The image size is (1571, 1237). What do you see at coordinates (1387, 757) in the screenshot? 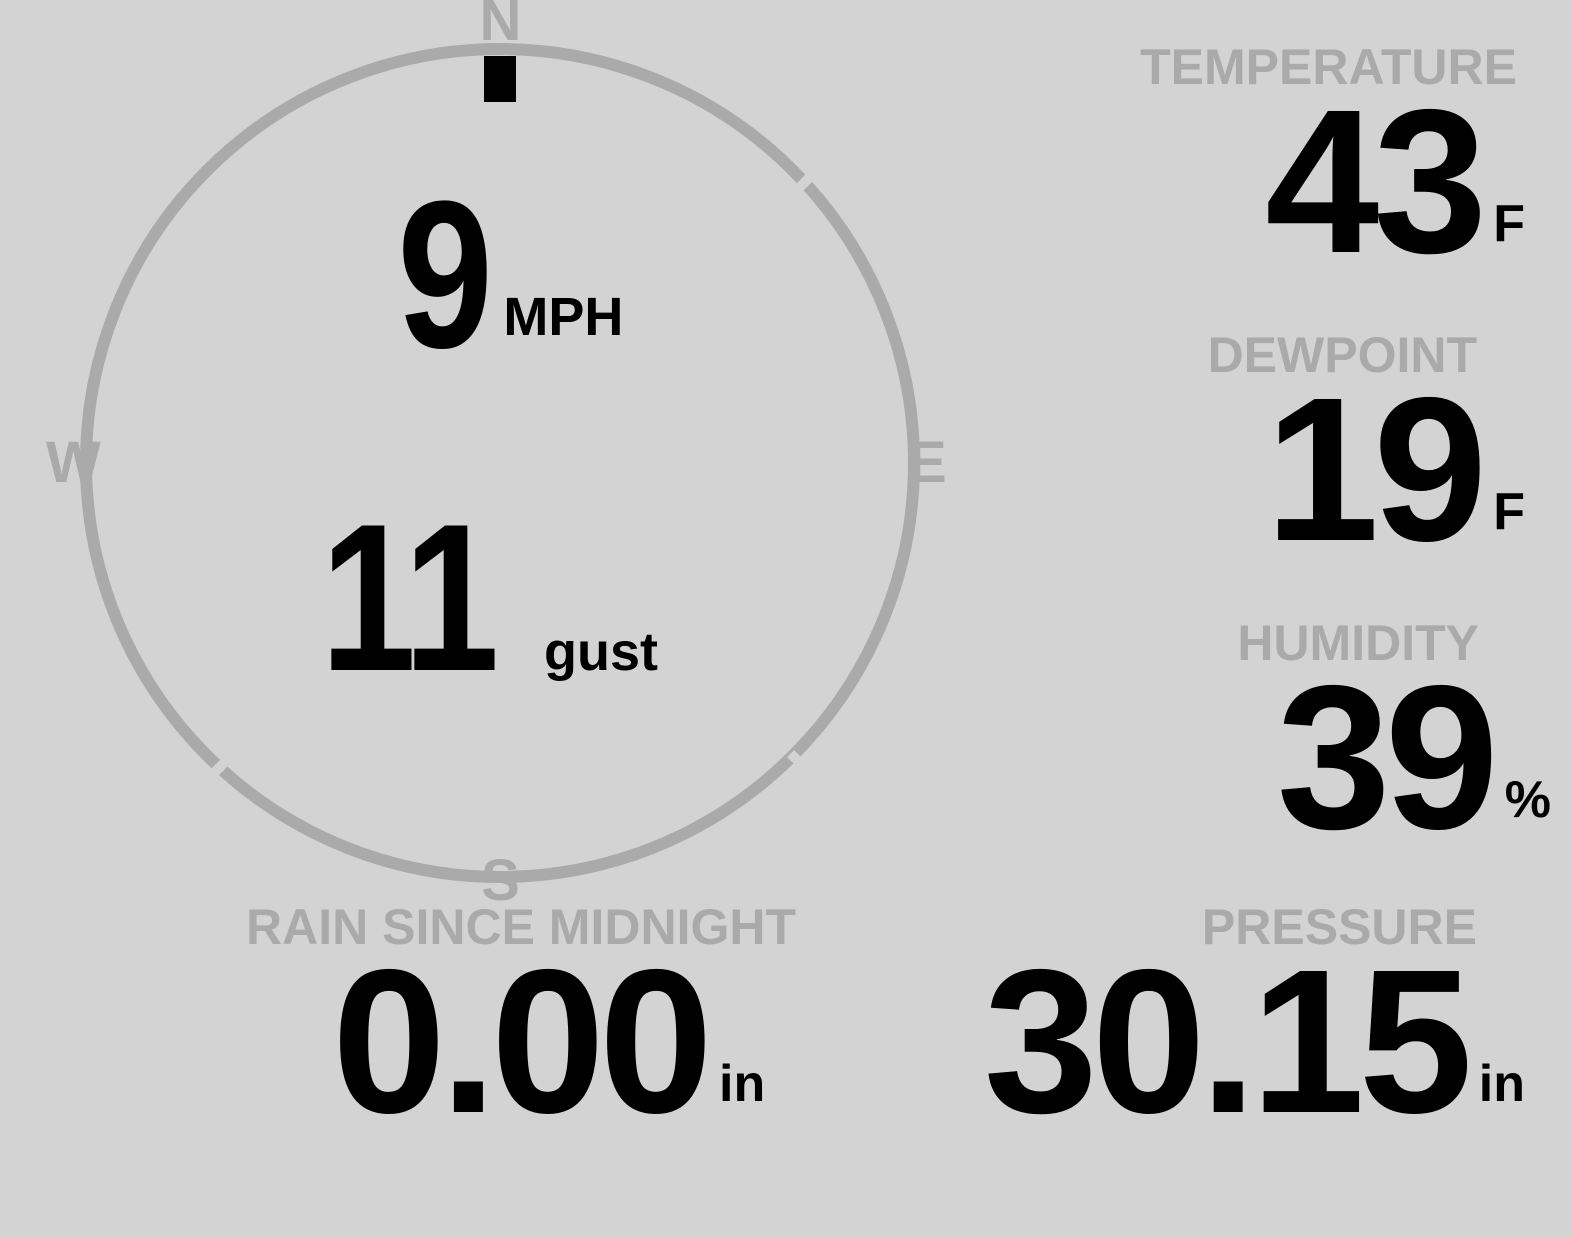
I see `humidity-value: 39` at bounding box center [1387, 757].